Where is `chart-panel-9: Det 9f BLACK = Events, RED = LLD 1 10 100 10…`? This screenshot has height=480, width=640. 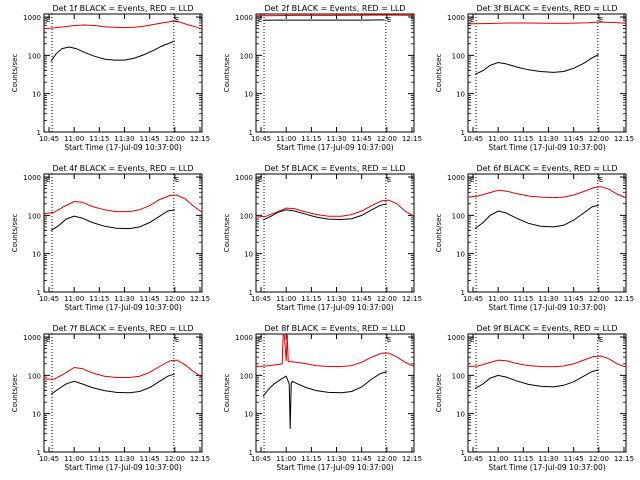
chart-panel-9: Det 9f BLACK = Events, RED = LLD 1 10 100 10… is located at coordinates (534, 398).